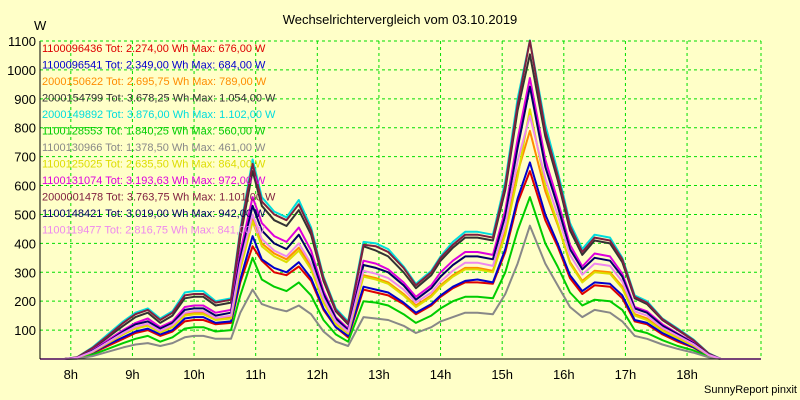 This screenshot has width=800, height=400. What do you see at coordinates (22, 41) in the screenshot?
I see `y-tick-label: 1100` at bounding box center [22, 41].